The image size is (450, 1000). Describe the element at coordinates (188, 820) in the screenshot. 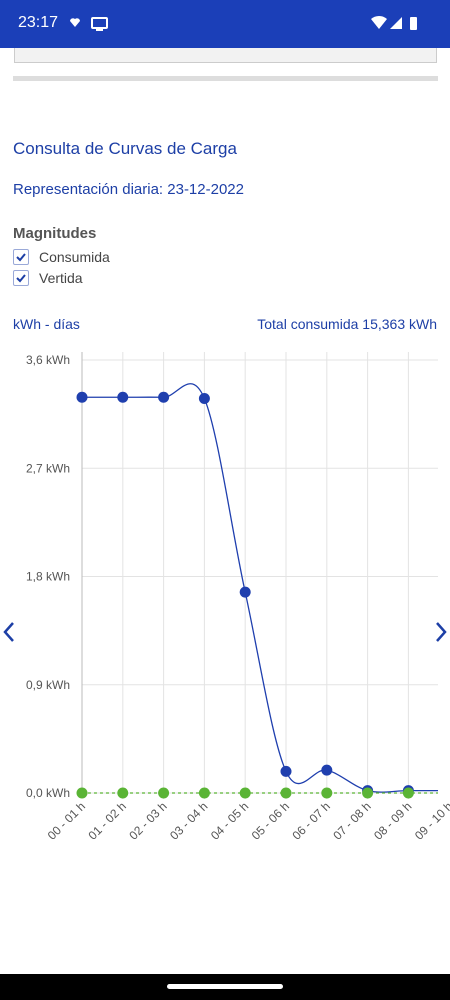

I see `x-tick-label: 03 - 04 h` at that location.